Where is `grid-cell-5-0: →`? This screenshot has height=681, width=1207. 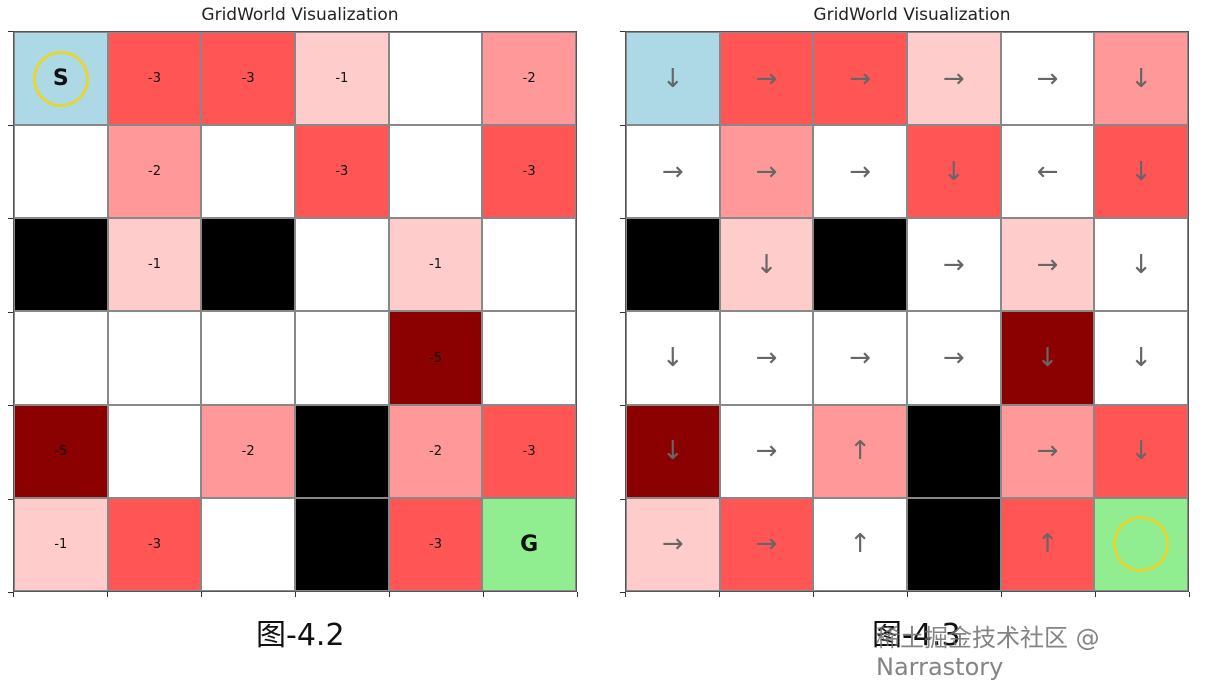 grid-cell-5-0: → is located at coordinates (673, 544).